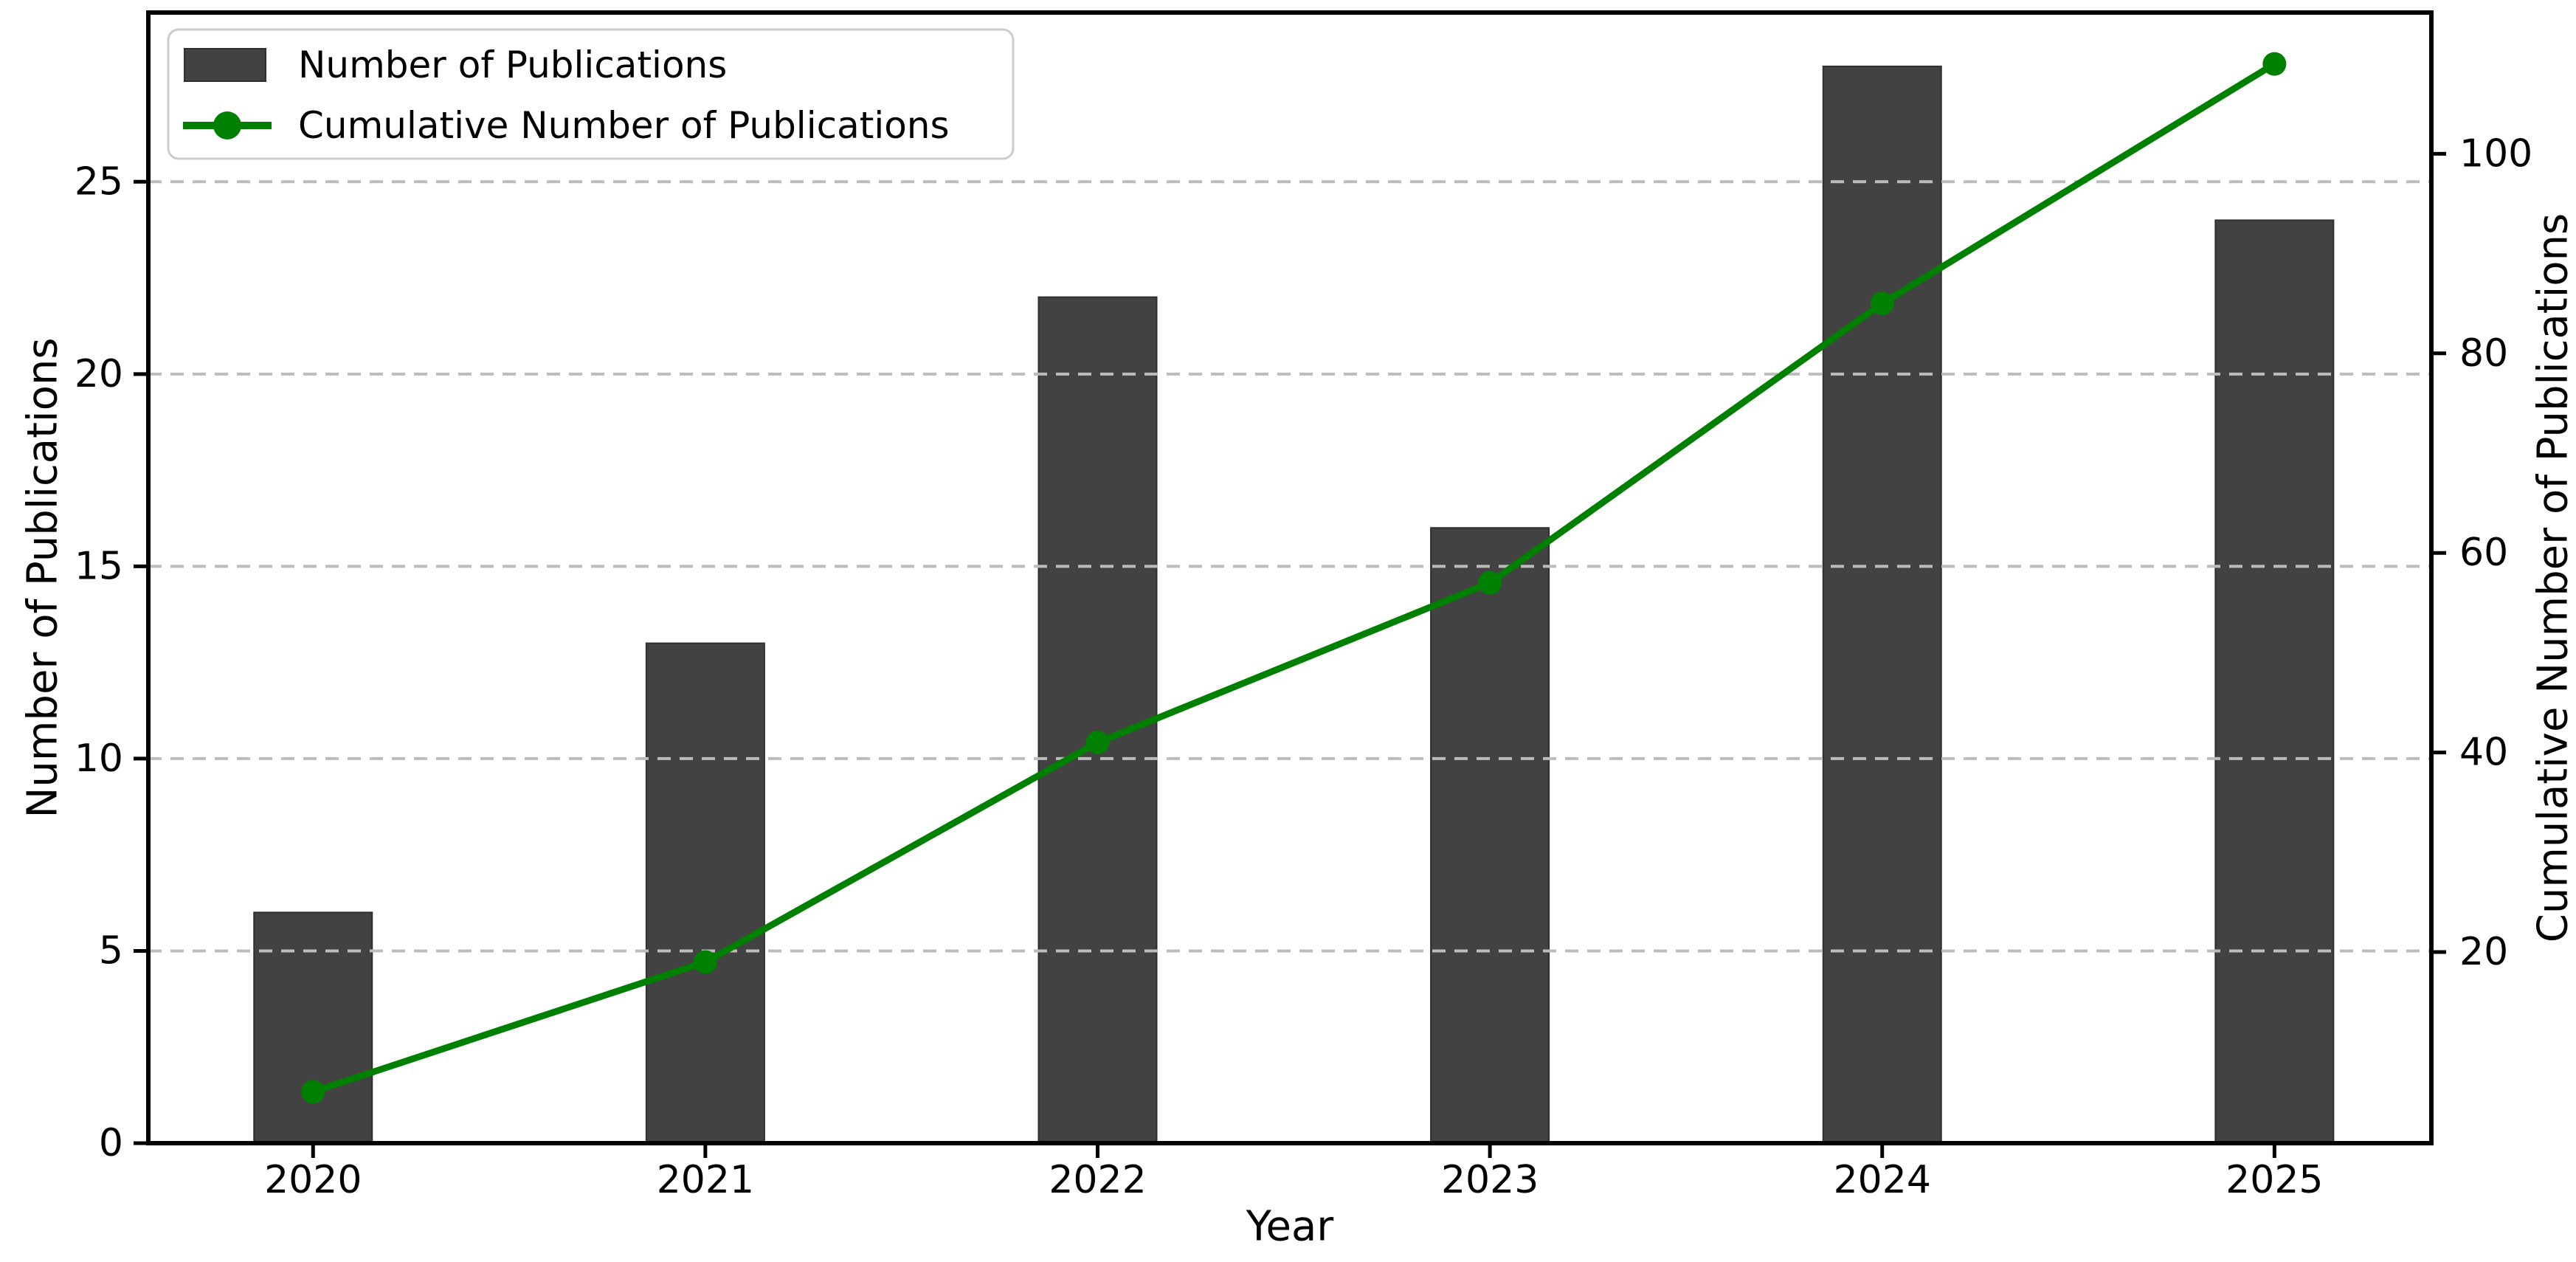 The height and width of the screenshot is (1262, 2576). I want to click on cumulative-marker-2020, so click(313, 1092).